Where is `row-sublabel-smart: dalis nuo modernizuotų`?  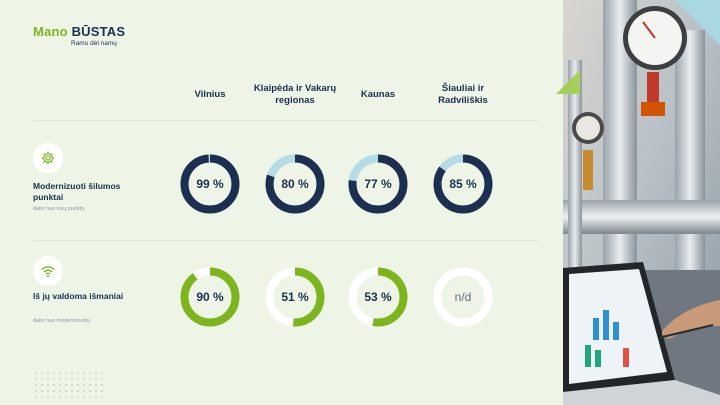 row-sublabel-smart: dalis nuo modernizuotų is located at coordinates (61, 321).